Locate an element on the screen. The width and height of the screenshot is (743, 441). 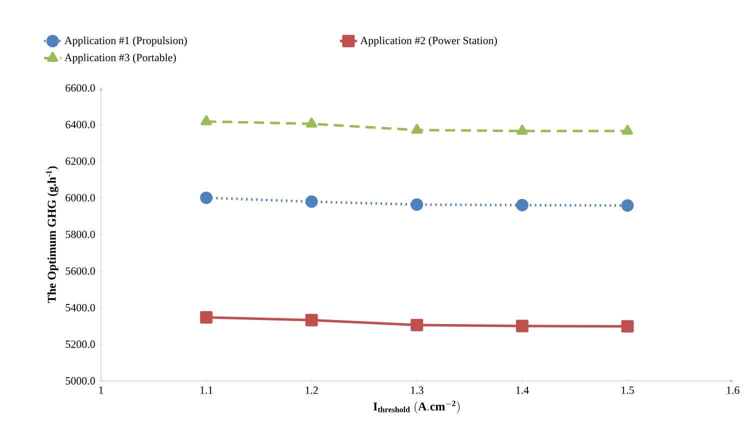
y-tick-label: 6000.0 is located at coordinates (80, 198).